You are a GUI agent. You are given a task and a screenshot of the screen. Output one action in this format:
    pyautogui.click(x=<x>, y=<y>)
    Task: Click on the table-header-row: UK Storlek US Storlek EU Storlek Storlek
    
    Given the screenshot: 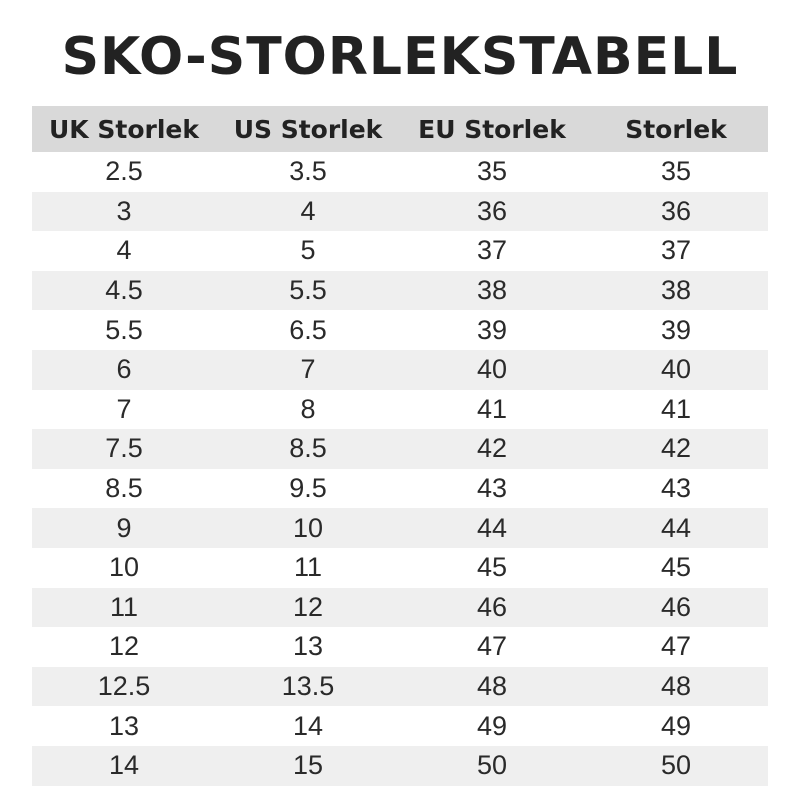 What is the action you would take?
    pyautogui.click(x=400, y=129)
    